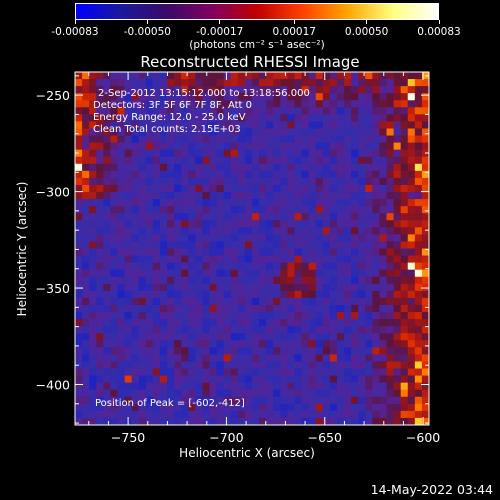  Describe the element at coordinates (220, 32) in the screenshot. I see `colorbar-tick-label: -0.00017` at that location.